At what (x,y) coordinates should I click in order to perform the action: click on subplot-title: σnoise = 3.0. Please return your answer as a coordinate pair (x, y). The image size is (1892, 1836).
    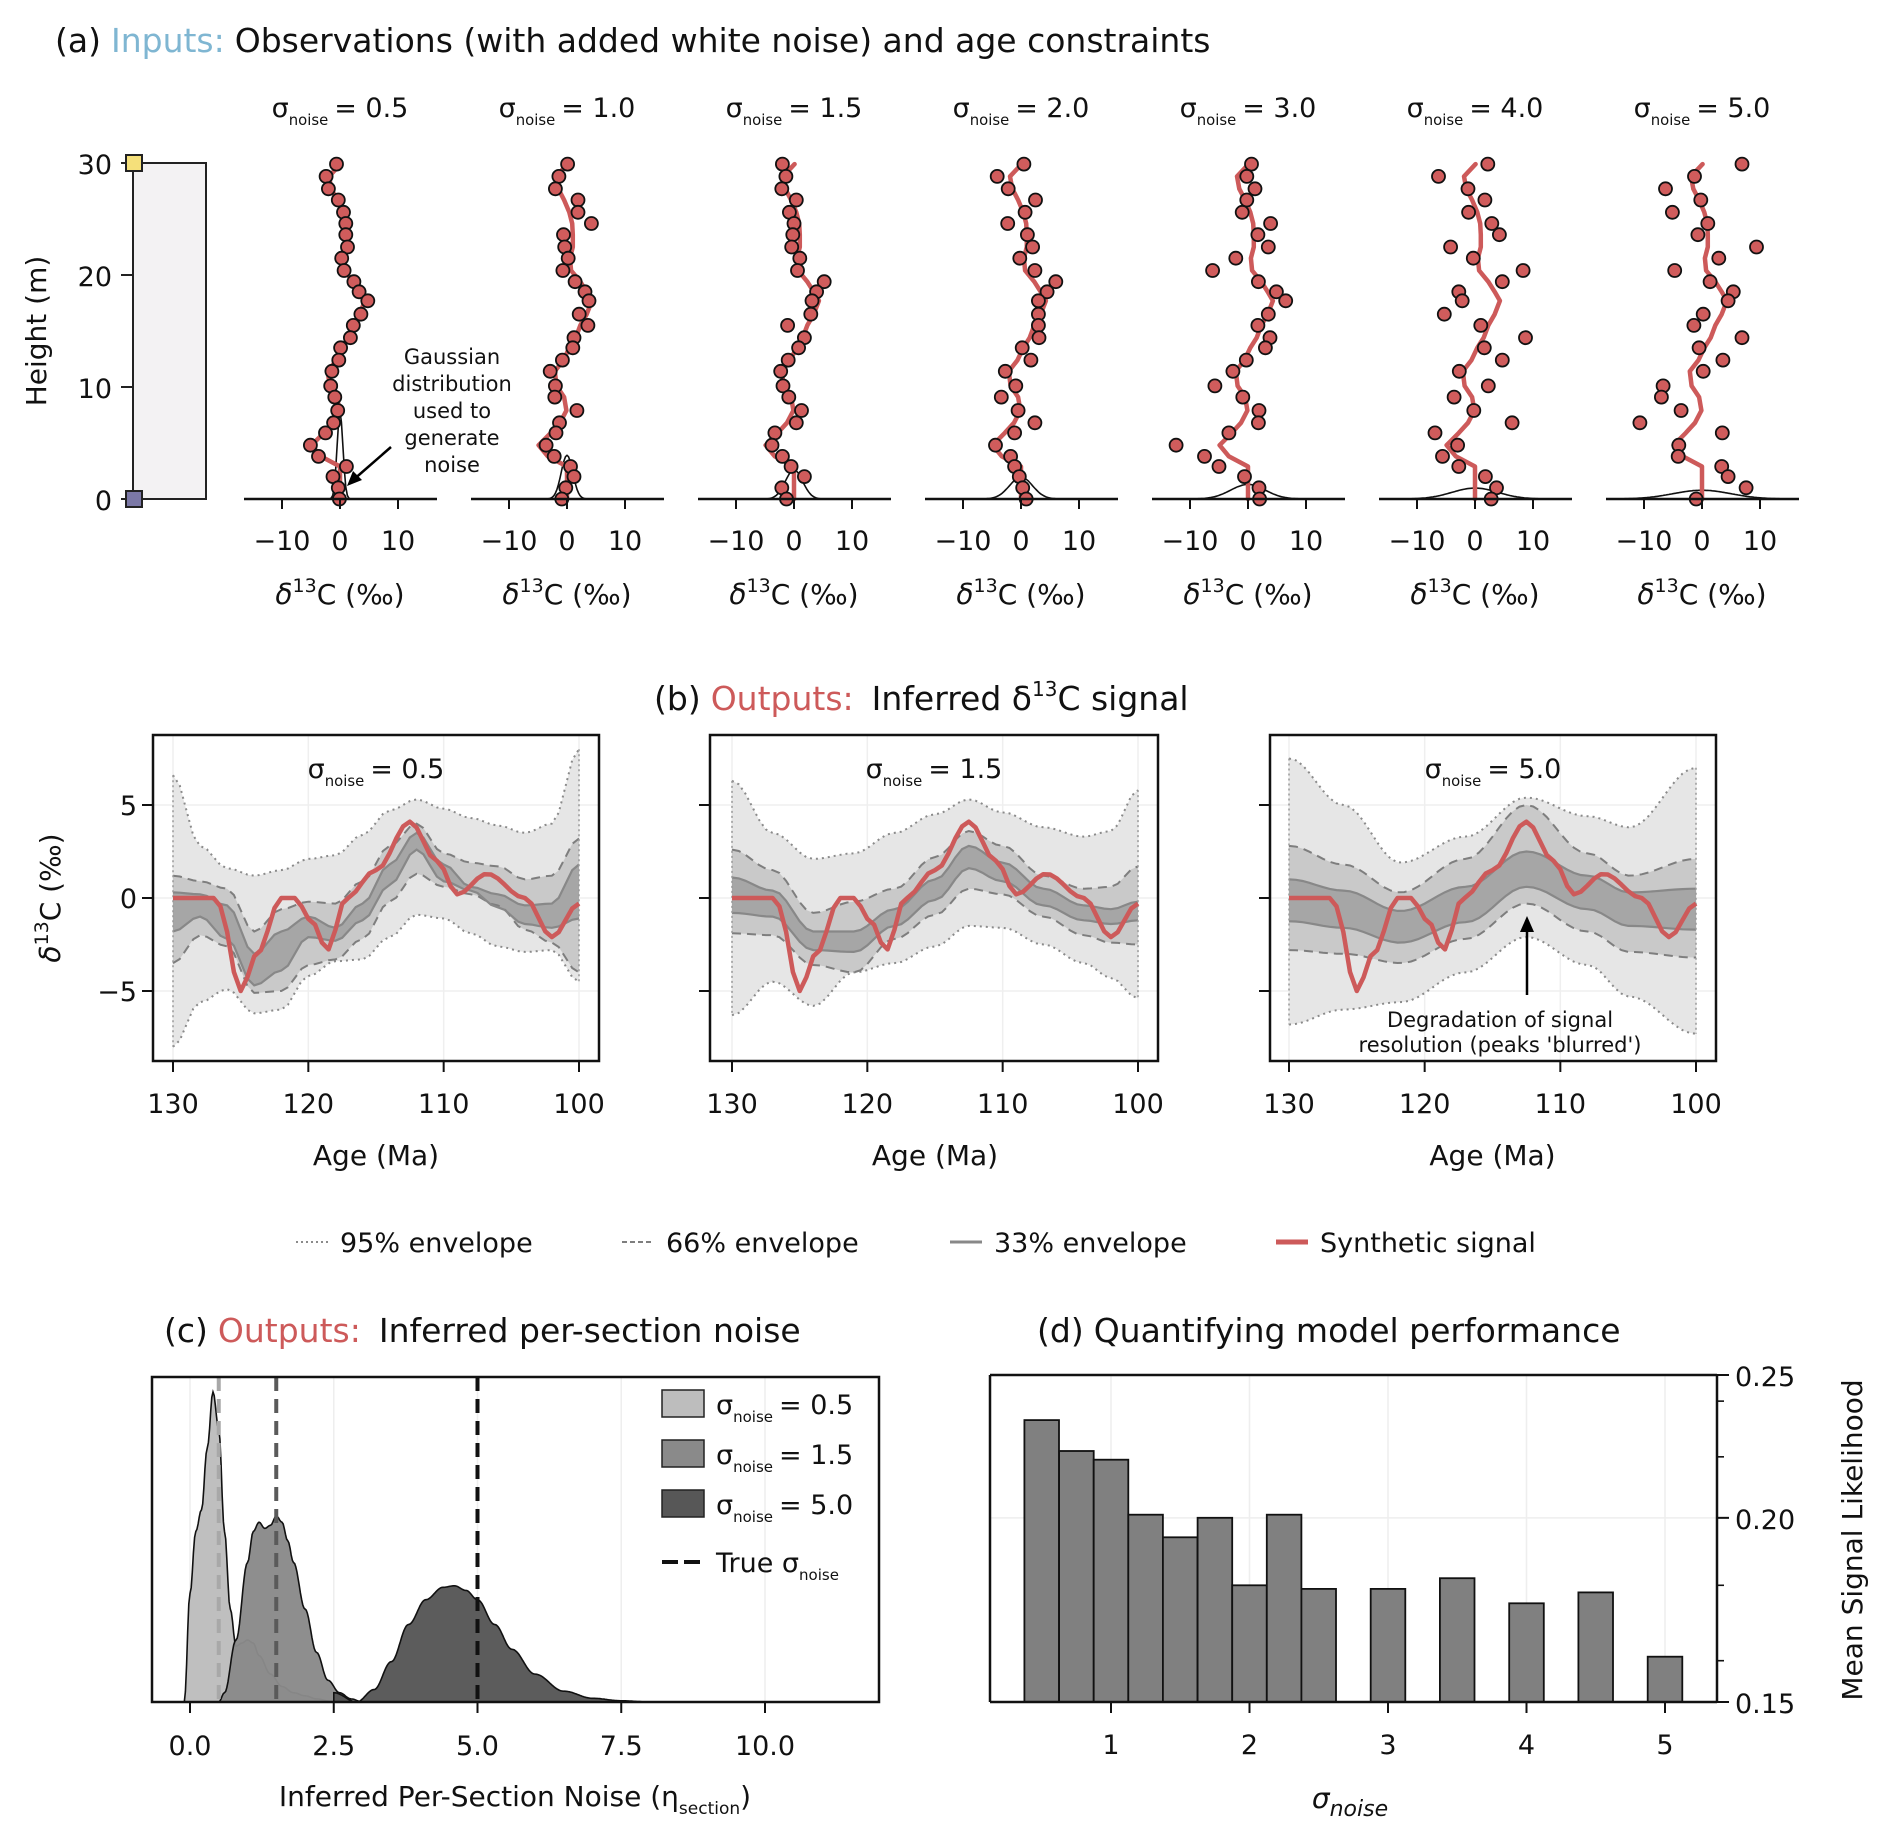
    Looking at the image, I should click on (1248, 111).